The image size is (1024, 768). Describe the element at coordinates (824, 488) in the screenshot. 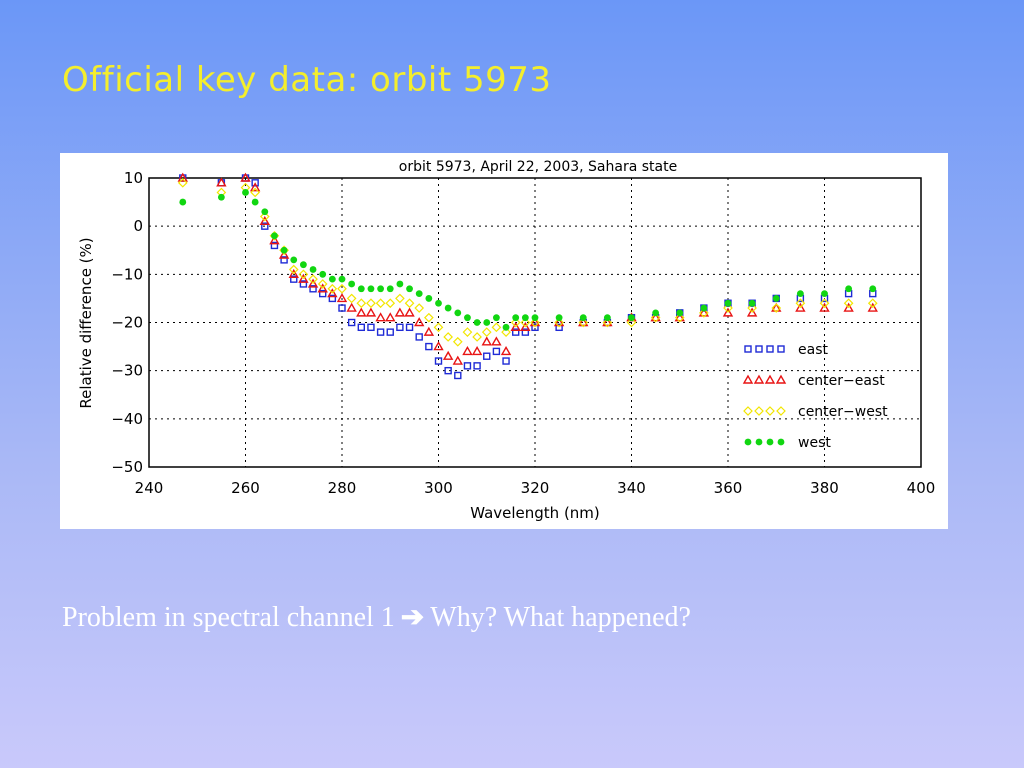

I see `x-tick-label: 380` at that location.